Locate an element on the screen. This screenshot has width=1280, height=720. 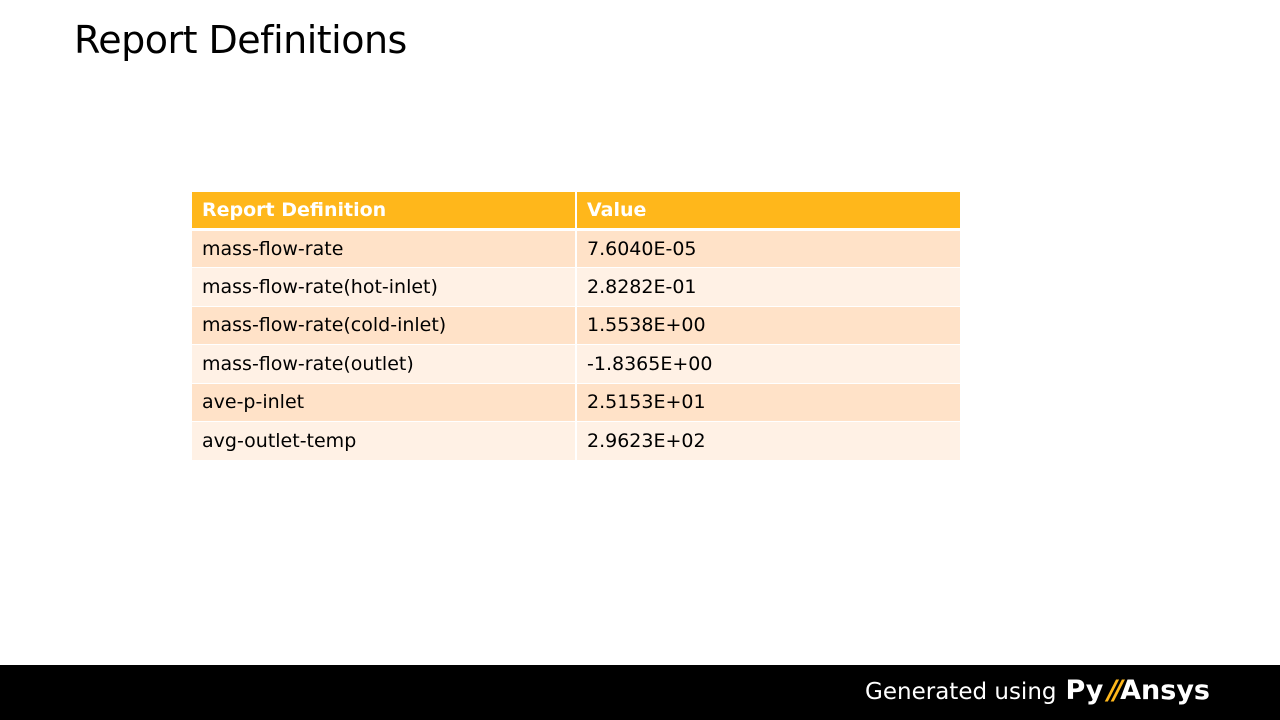
table-header-row: Report Definition Value is located at coordinates (576, 211).